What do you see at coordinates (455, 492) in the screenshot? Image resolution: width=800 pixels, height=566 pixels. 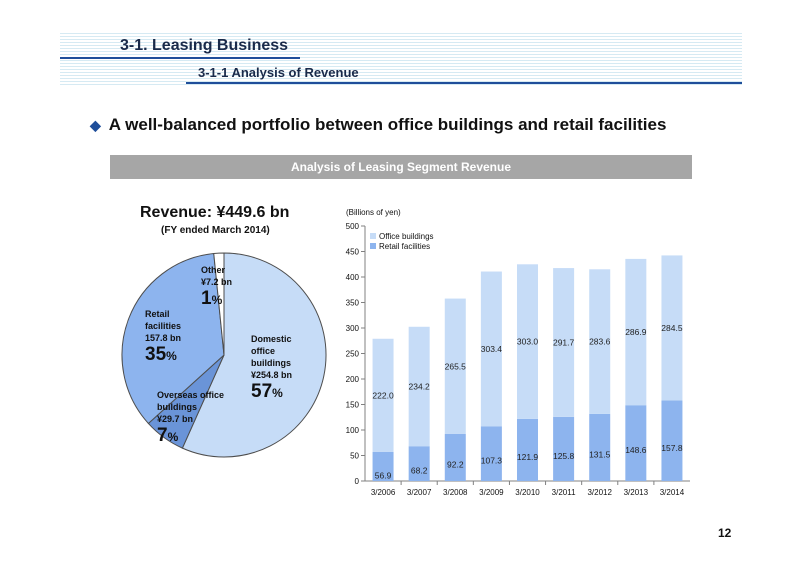 I see `x-tick-label: 3/2008` at bounding box center [455, 492].